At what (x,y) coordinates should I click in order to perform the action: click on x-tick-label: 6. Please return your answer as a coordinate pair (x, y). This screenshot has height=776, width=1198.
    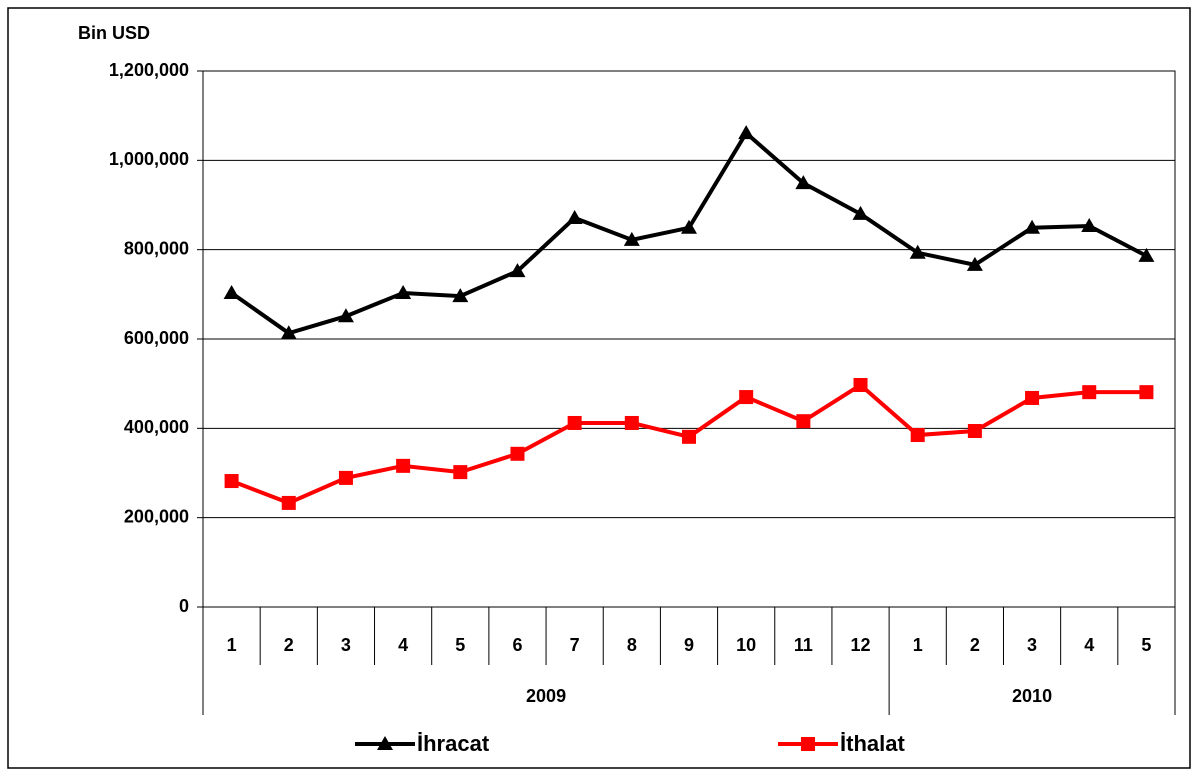
    Looking at the image, I should click on (517, 645).